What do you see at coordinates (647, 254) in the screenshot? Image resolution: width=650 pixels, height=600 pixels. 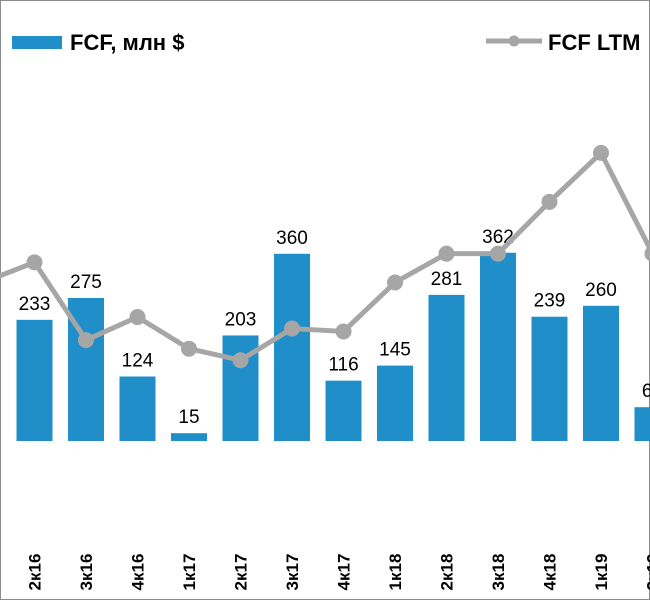 I see `ltm-point-2к19` at bounding box center [647, 254].